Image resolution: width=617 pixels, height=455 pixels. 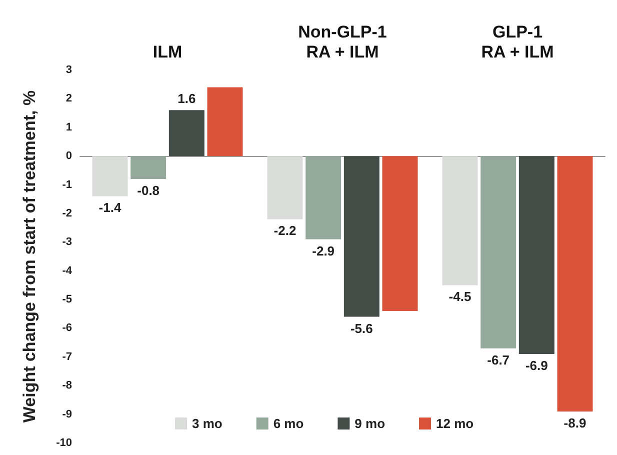 What do you see at coordinates (575, 422) in the screenshot?
I see `data-label: -8.9` at bounding box center [575, 422].